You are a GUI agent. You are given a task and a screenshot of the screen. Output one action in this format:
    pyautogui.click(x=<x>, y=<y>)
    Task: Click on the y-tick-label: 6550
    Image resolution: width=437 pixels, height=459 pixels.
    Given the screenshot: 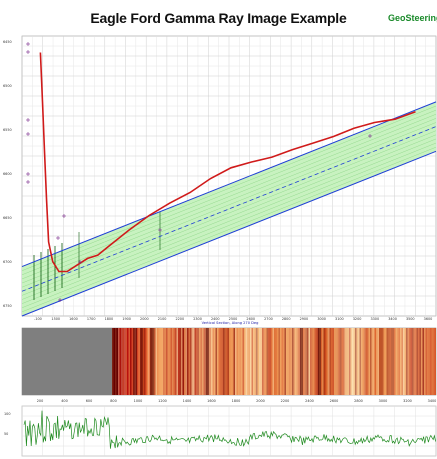 What is the action you would take?
    pyautogui.click(x=7, y=130)
    